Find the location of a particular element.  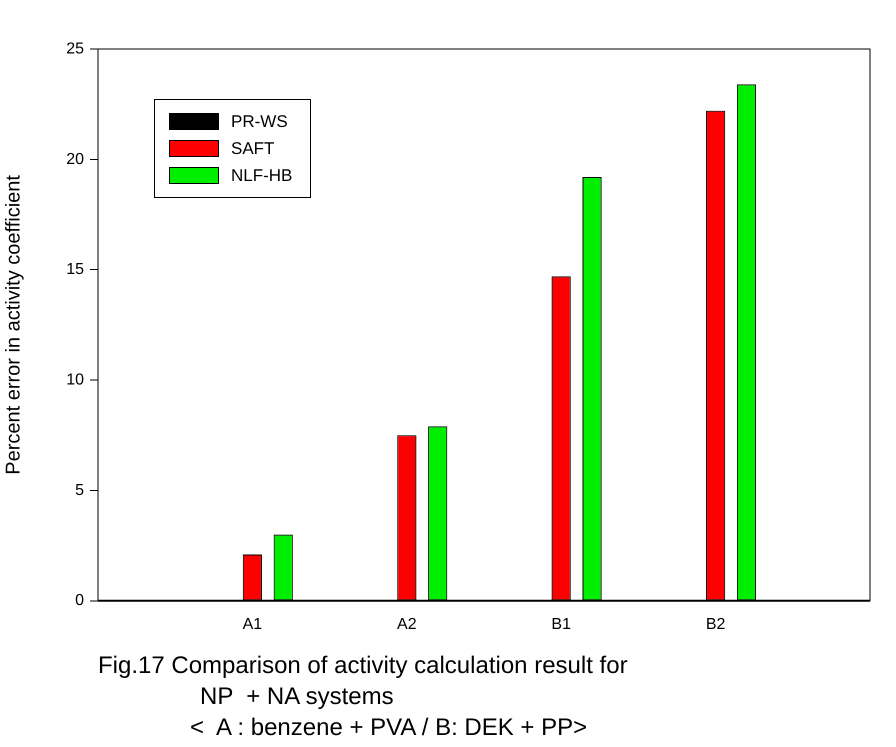

y-tick-label: 0 is located at coordinates (79, 601).